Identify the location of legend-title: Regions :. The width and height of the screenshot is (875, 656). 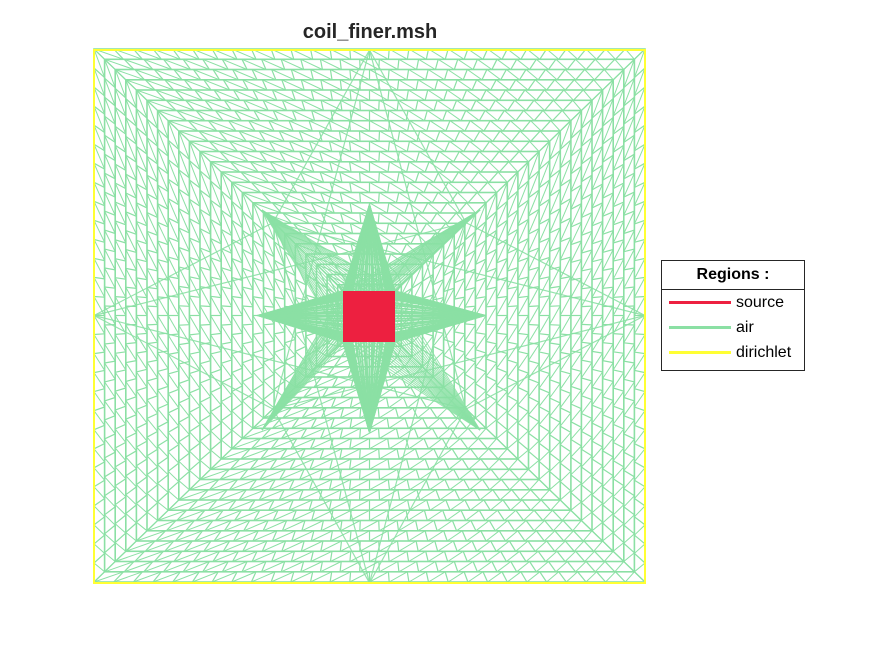
(733, 275).